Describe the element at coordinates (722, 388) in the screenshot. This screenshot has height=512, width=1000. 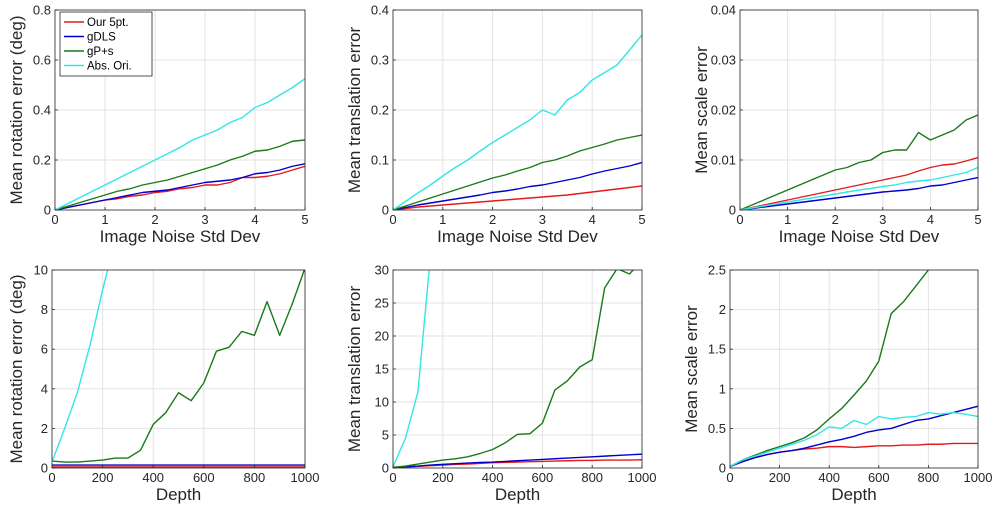
I see `y-tick-label: 1` at that location.